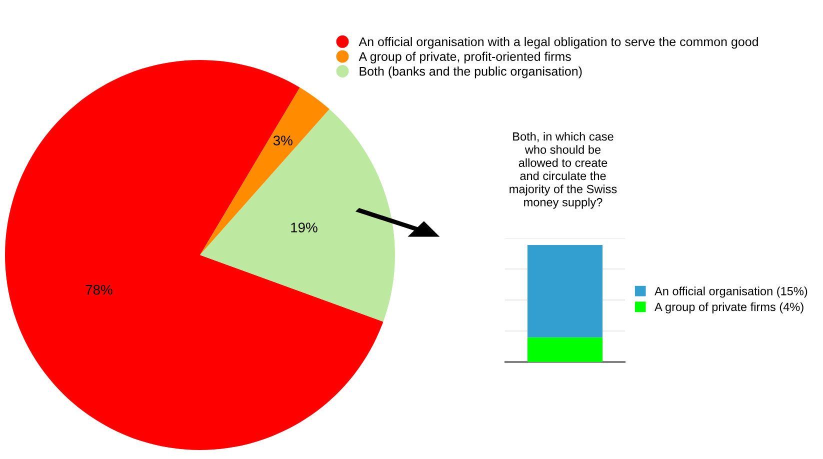 The image size is (823, 459). What do you see at coordinates (731, 292) in the screenshot?
I see `legend-label: An official organisation (15%)` at bounding box center [731, 292].